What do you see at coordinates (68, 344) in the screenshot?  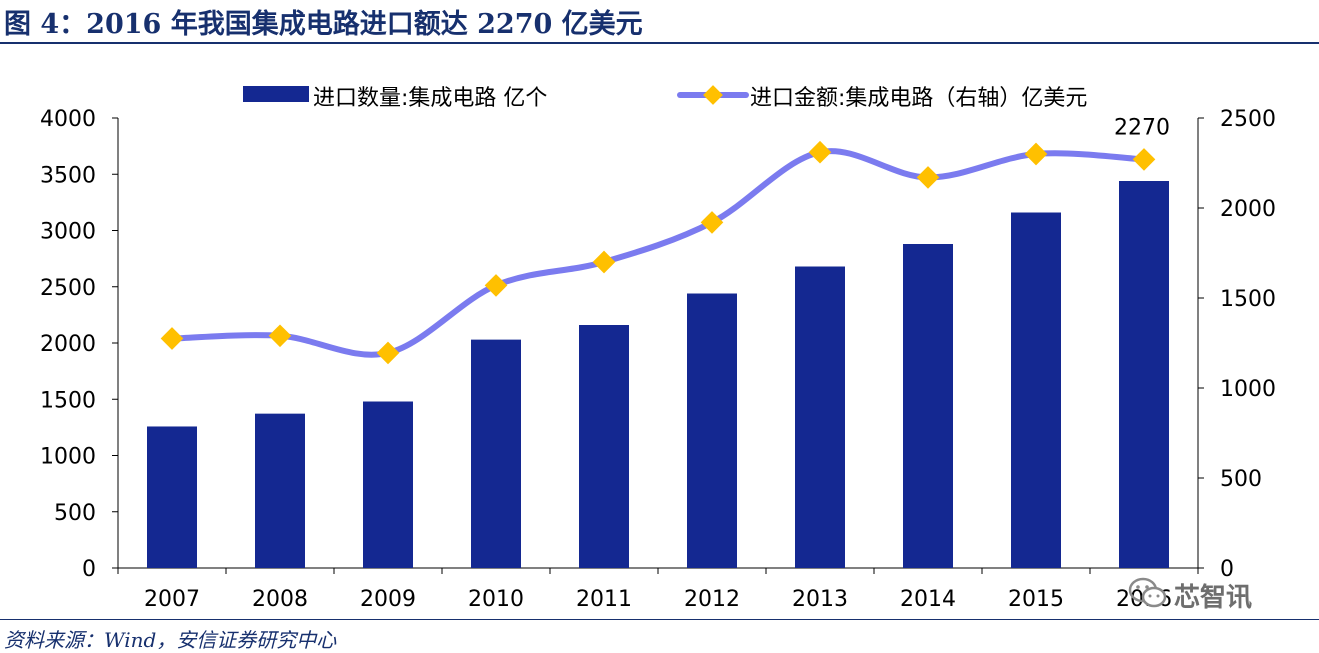 I see `y-left-tick-label: 2000` at bounding box center [68, 344].